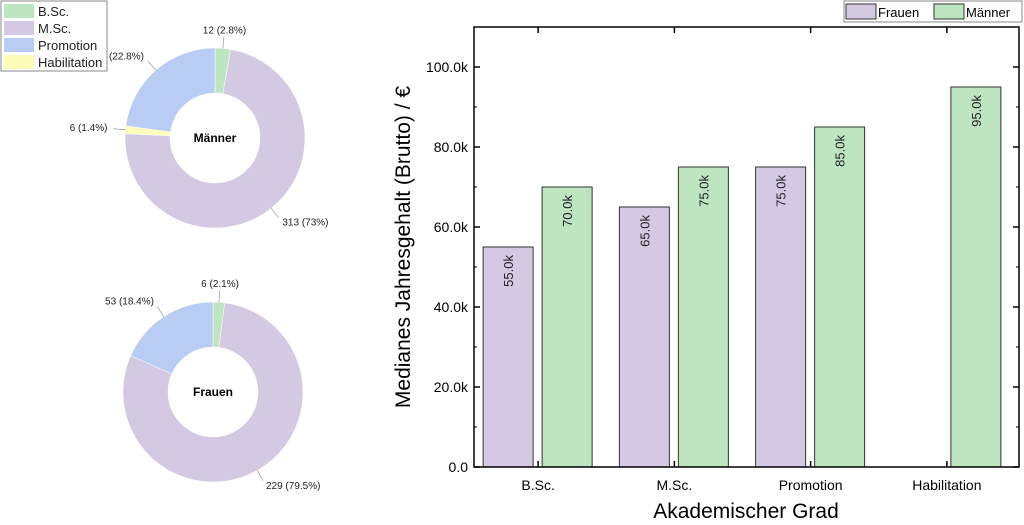  What do you see at coordinates (976, 111) in the screenshot?
I see `bar-data-label: 95.0k` at bounding box center [976, 111].